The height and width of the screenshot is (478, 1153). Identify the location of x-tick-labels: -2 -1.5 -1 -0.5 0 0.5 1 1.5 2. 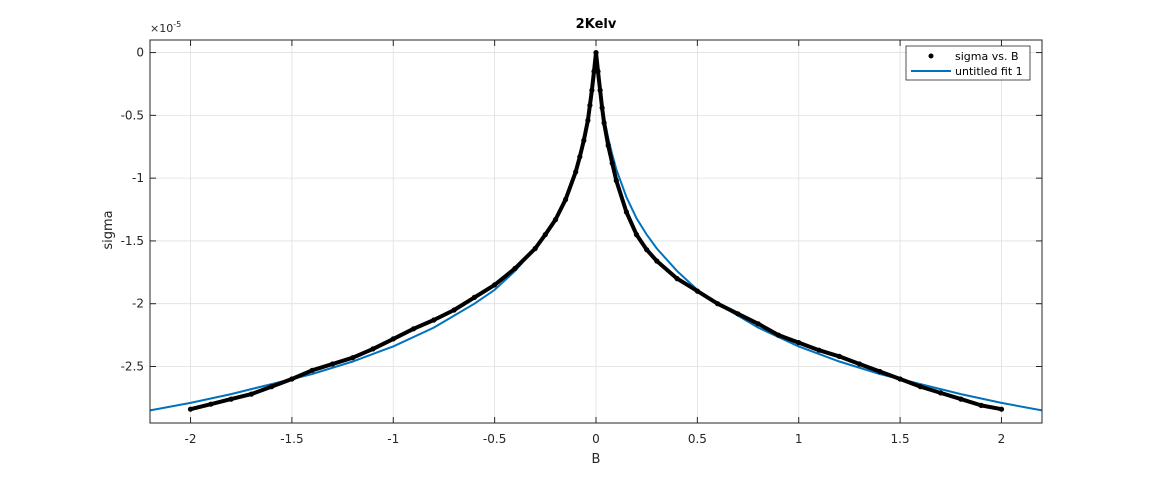
(595, 439).